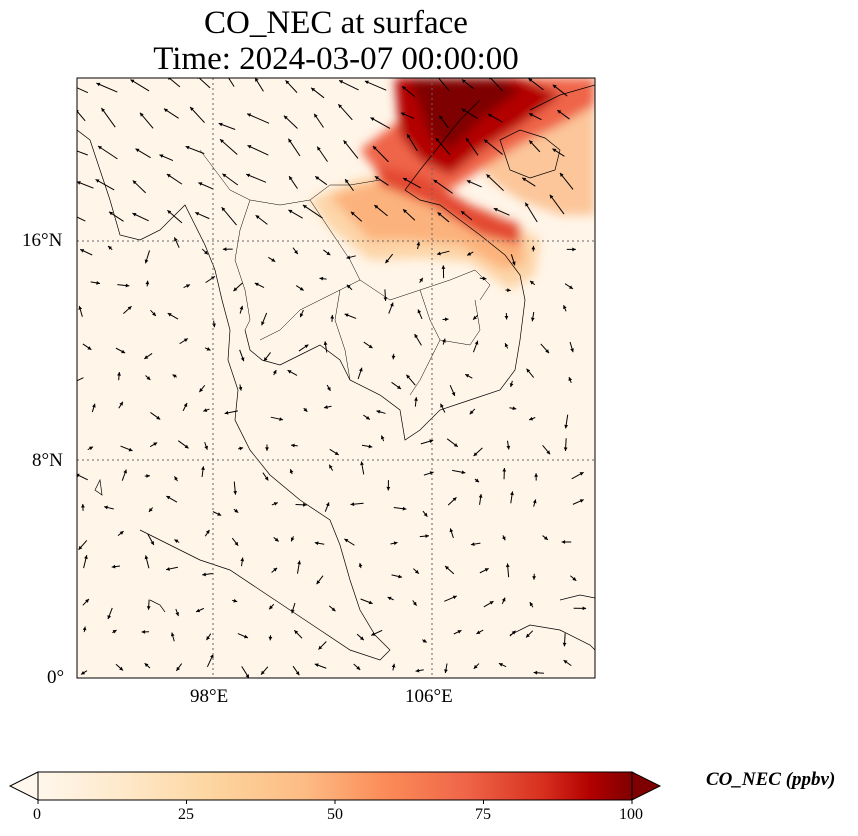 Image resolution: width=858 pixels, height=836 pixels. What do you see at coordinates (336, 23) in the screenshot?
I see `map-title-line1: CO_NEC at surface` at bounding box center [336, 23].